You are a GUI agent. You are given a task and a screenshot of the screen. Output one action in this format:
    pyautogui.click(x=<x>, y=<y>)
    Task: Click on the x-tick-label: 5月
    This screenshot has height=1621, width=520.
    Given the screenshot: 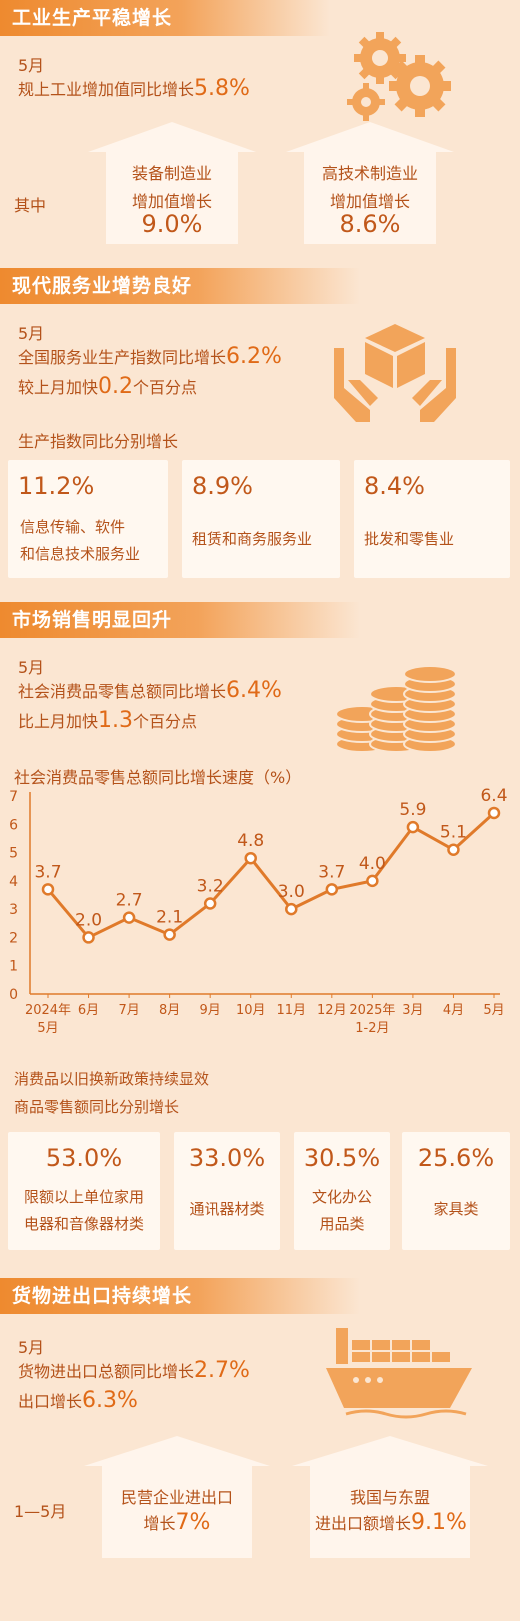 What is the action you would take?
    pyautogui.click(x=493, y=1010)
    